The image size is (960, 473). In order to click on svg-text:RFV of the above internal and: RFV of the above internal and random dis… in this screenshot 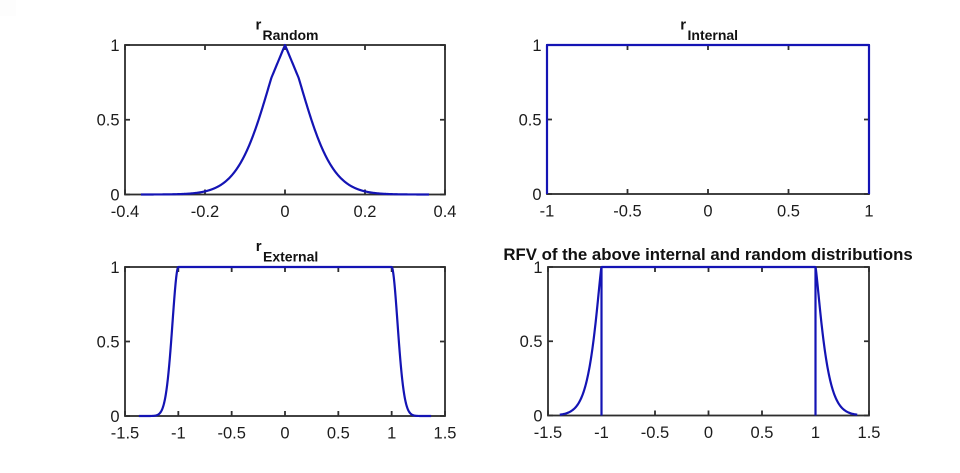, I will do `click(707, 254)`.